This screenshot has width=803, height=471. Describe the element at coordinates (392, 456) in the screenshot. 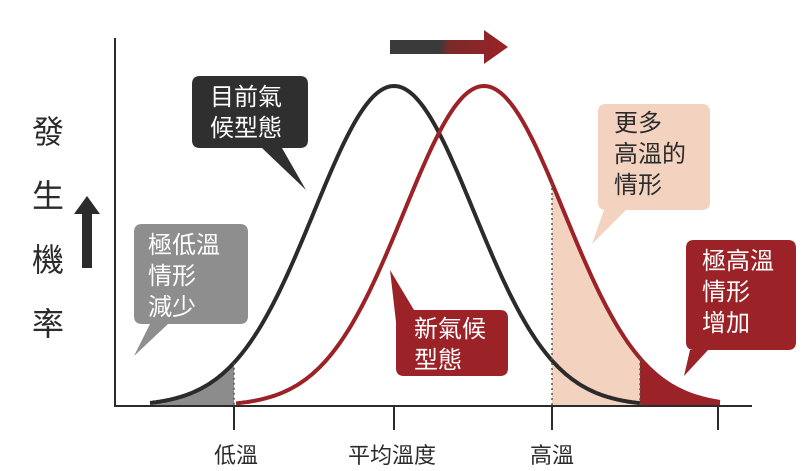

I see `x-tick-label-mean: 平均溫度` at that location.